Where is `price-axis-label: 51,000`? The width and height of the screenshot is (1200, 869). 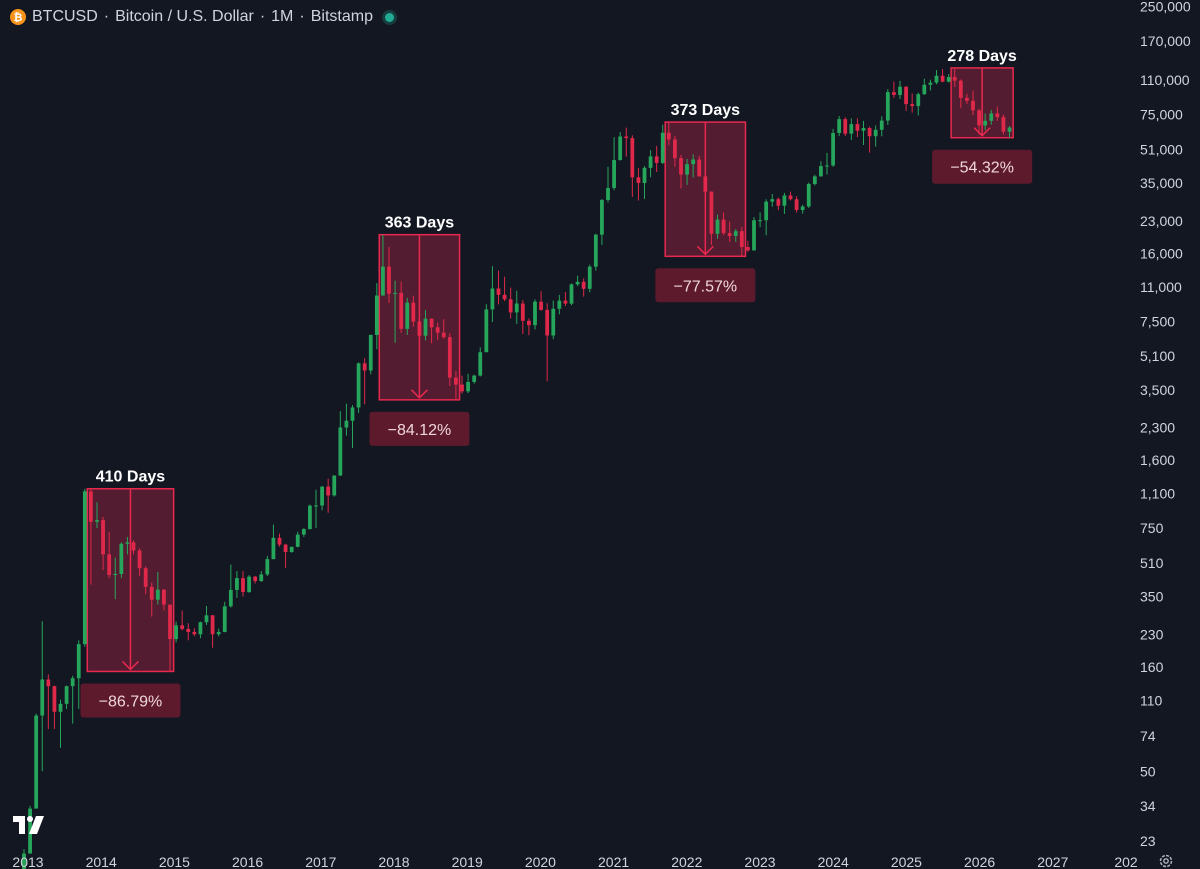
price-axis-label: 51,000 is located at coordinates (1161, 149).